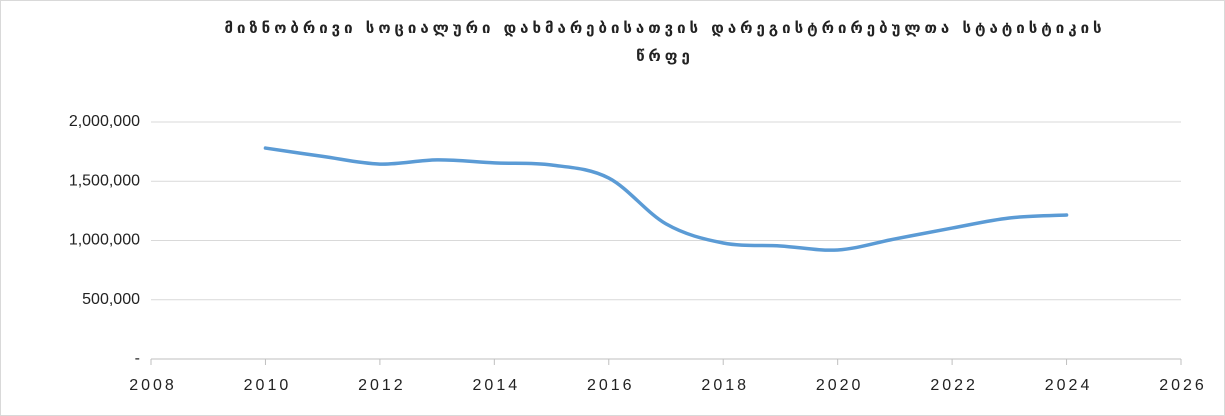  Describe the element at coordinates (611, 385) in the screenshot. I see `x-tick-label: 2016` at that location.